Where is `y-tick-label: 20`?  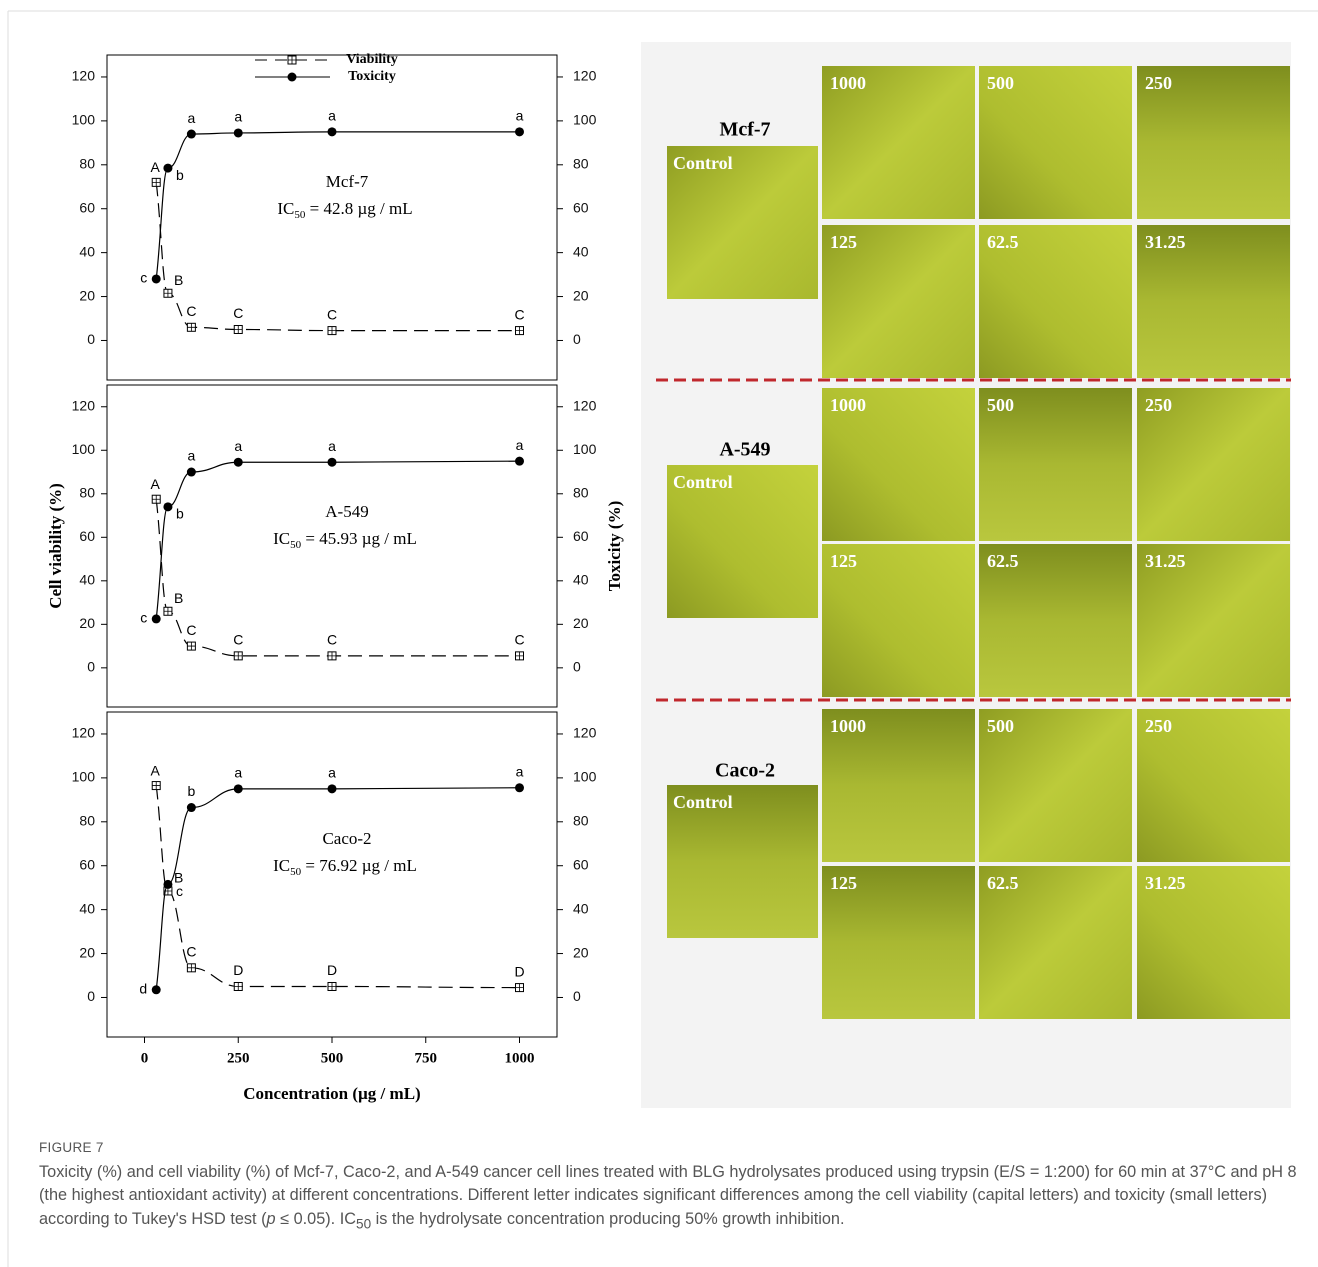 y-tick-label: 20 is located at coordinates (87, 623).